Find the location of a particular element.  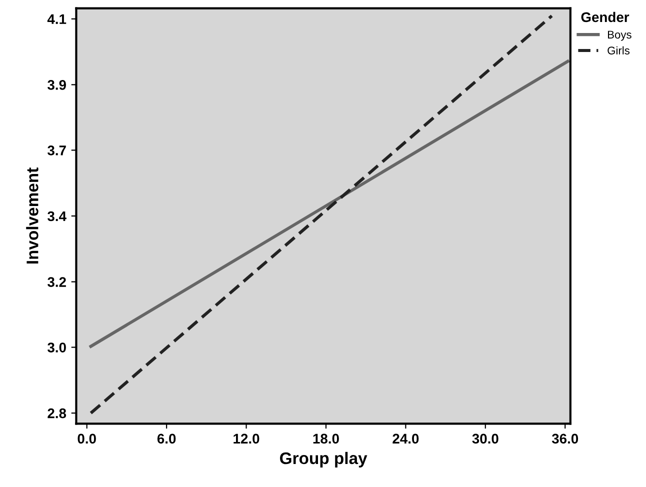

x-axis-title: Group play is located at coordinates (324, 460).